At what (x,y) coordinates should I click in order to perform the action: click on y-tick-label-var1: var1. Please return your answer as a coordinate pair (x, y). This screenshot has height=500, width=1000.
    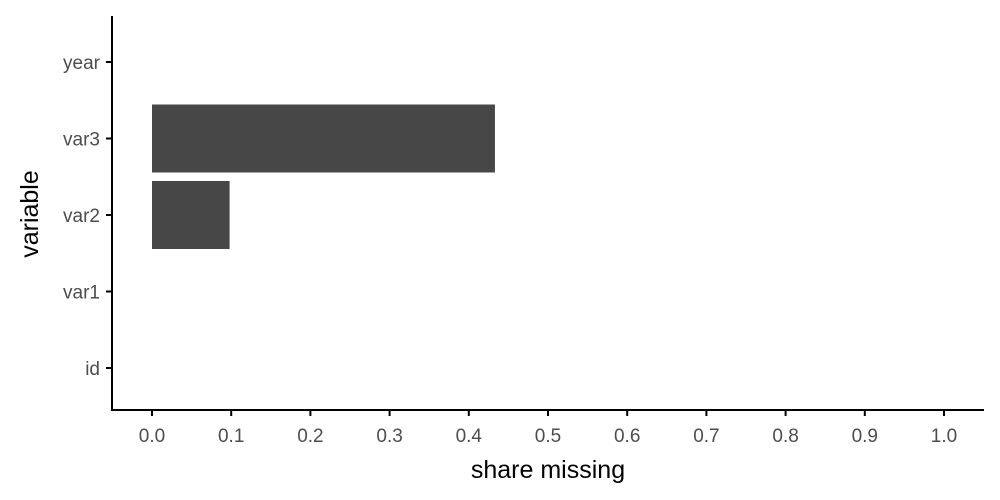
    Looking at the image, I should click on (81, 293).